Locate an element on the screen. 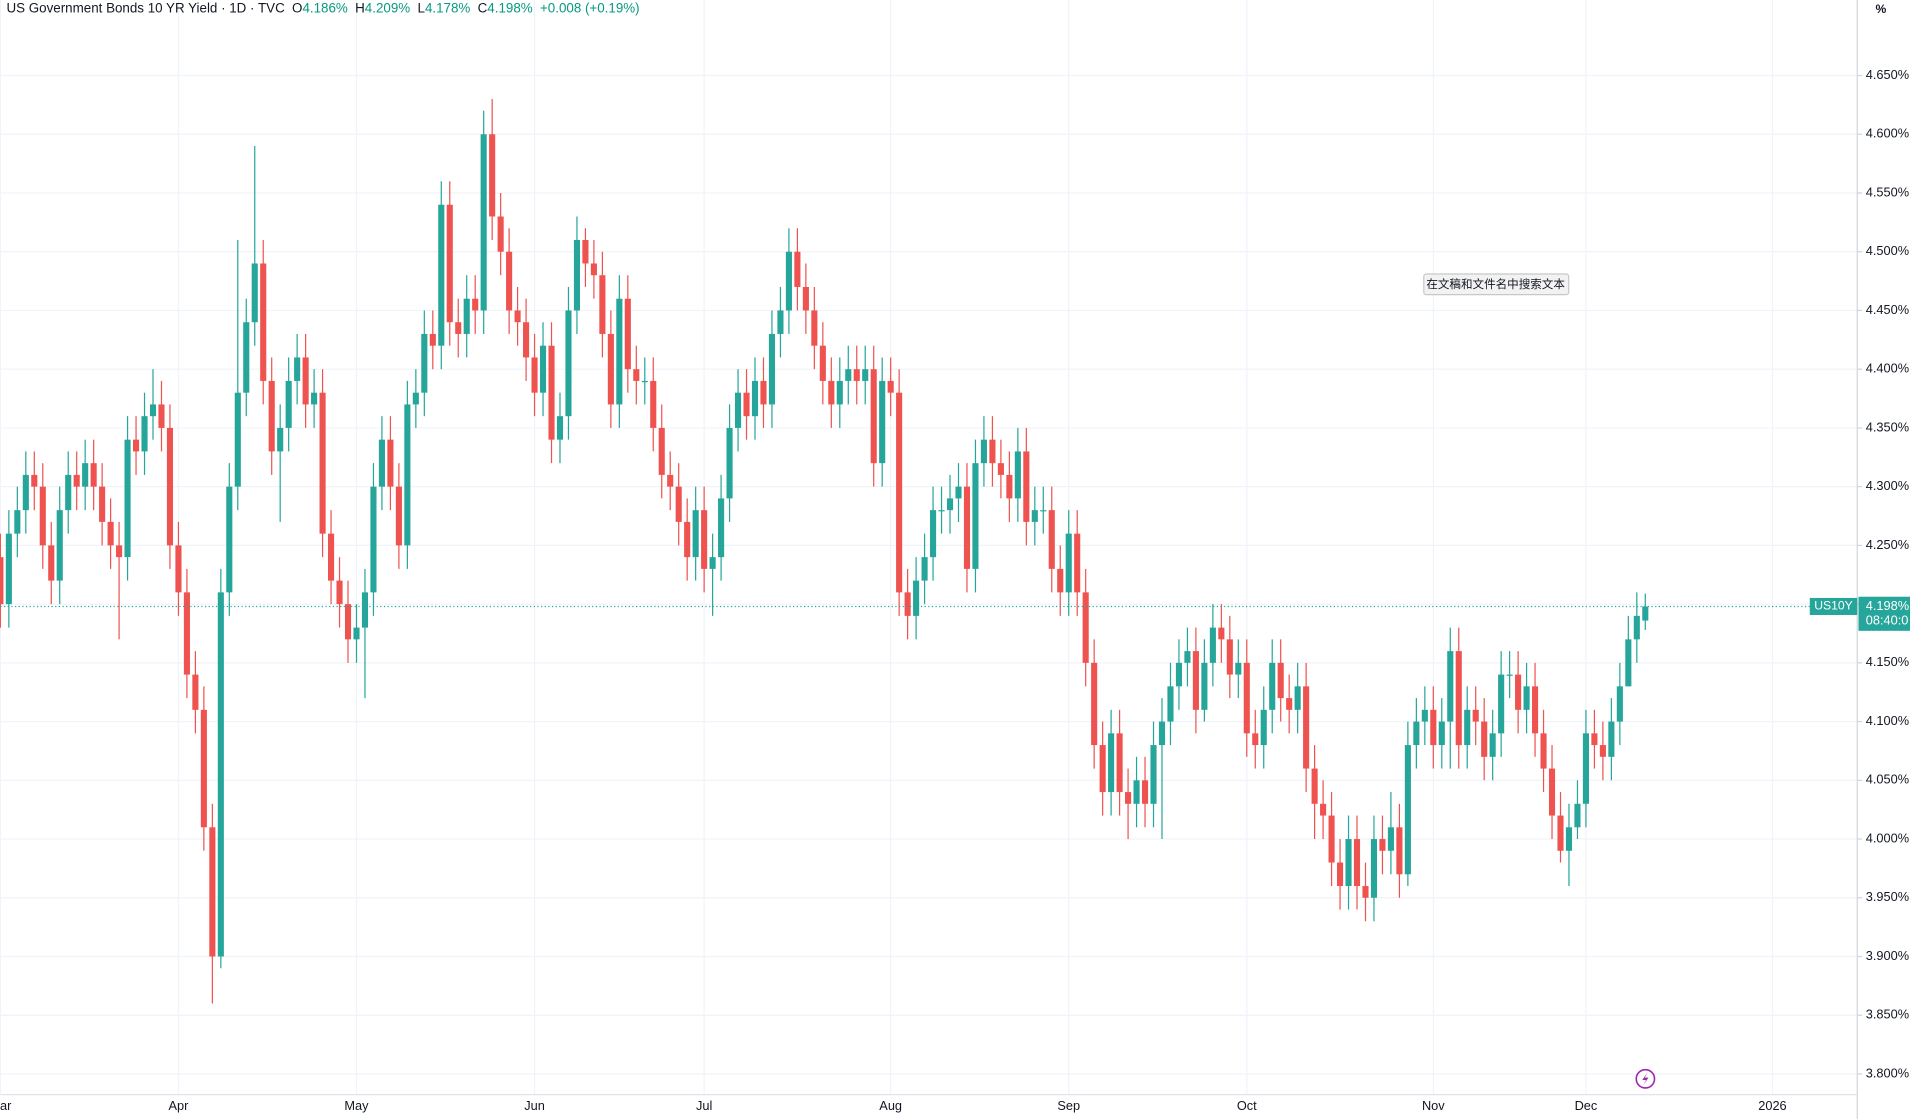 The image size is (1910, 1119). ohlc-value: 4.198% is located at coordinates (509, 7).